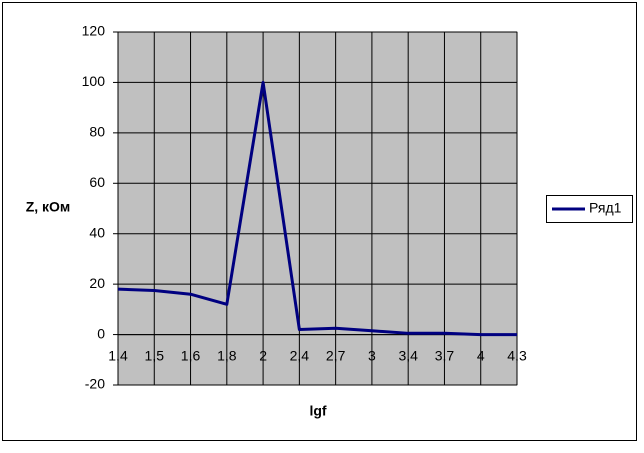  What do you see at coordinates (94, 81) in the screenshot?
I see `y-tick-label: 100` at bounding box center [94, 81].